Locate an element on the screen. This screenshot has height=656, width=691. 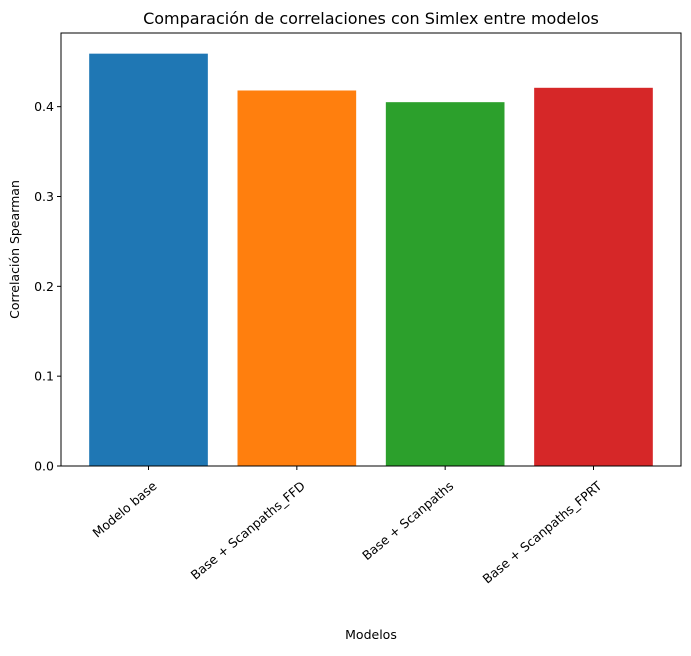
x-tick-label: Base + Scanpaths_FFD is located at coordinates (248, 530).